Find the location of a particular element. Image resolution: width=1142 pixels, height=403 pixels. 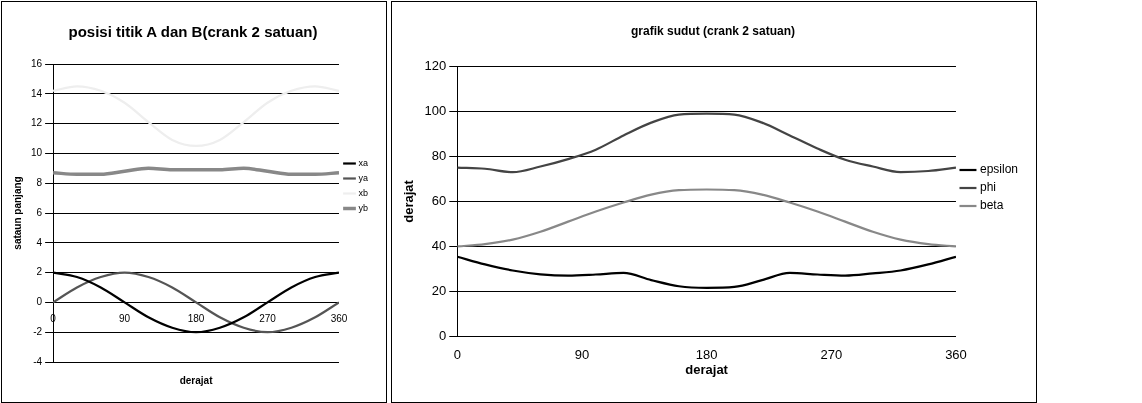

y-axis-title: derajat is located at coordinates (409, 201).